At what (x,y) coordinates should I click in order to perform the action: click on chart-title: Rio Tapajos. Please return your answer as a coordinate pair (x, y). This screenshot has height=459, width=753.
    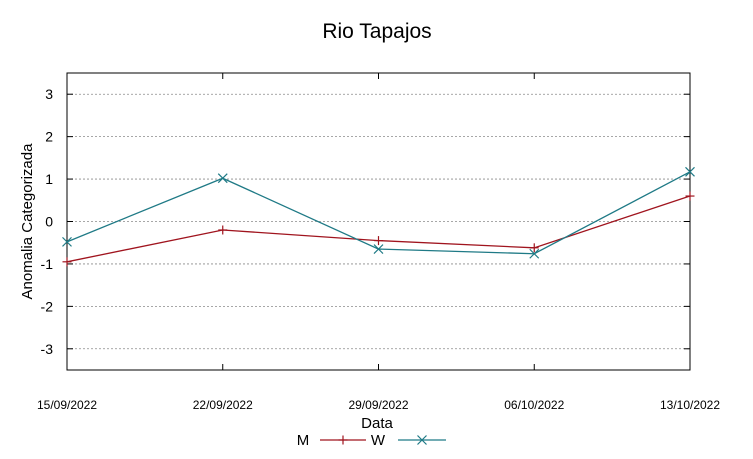
    Looking at the image, I should click on (376, 31).